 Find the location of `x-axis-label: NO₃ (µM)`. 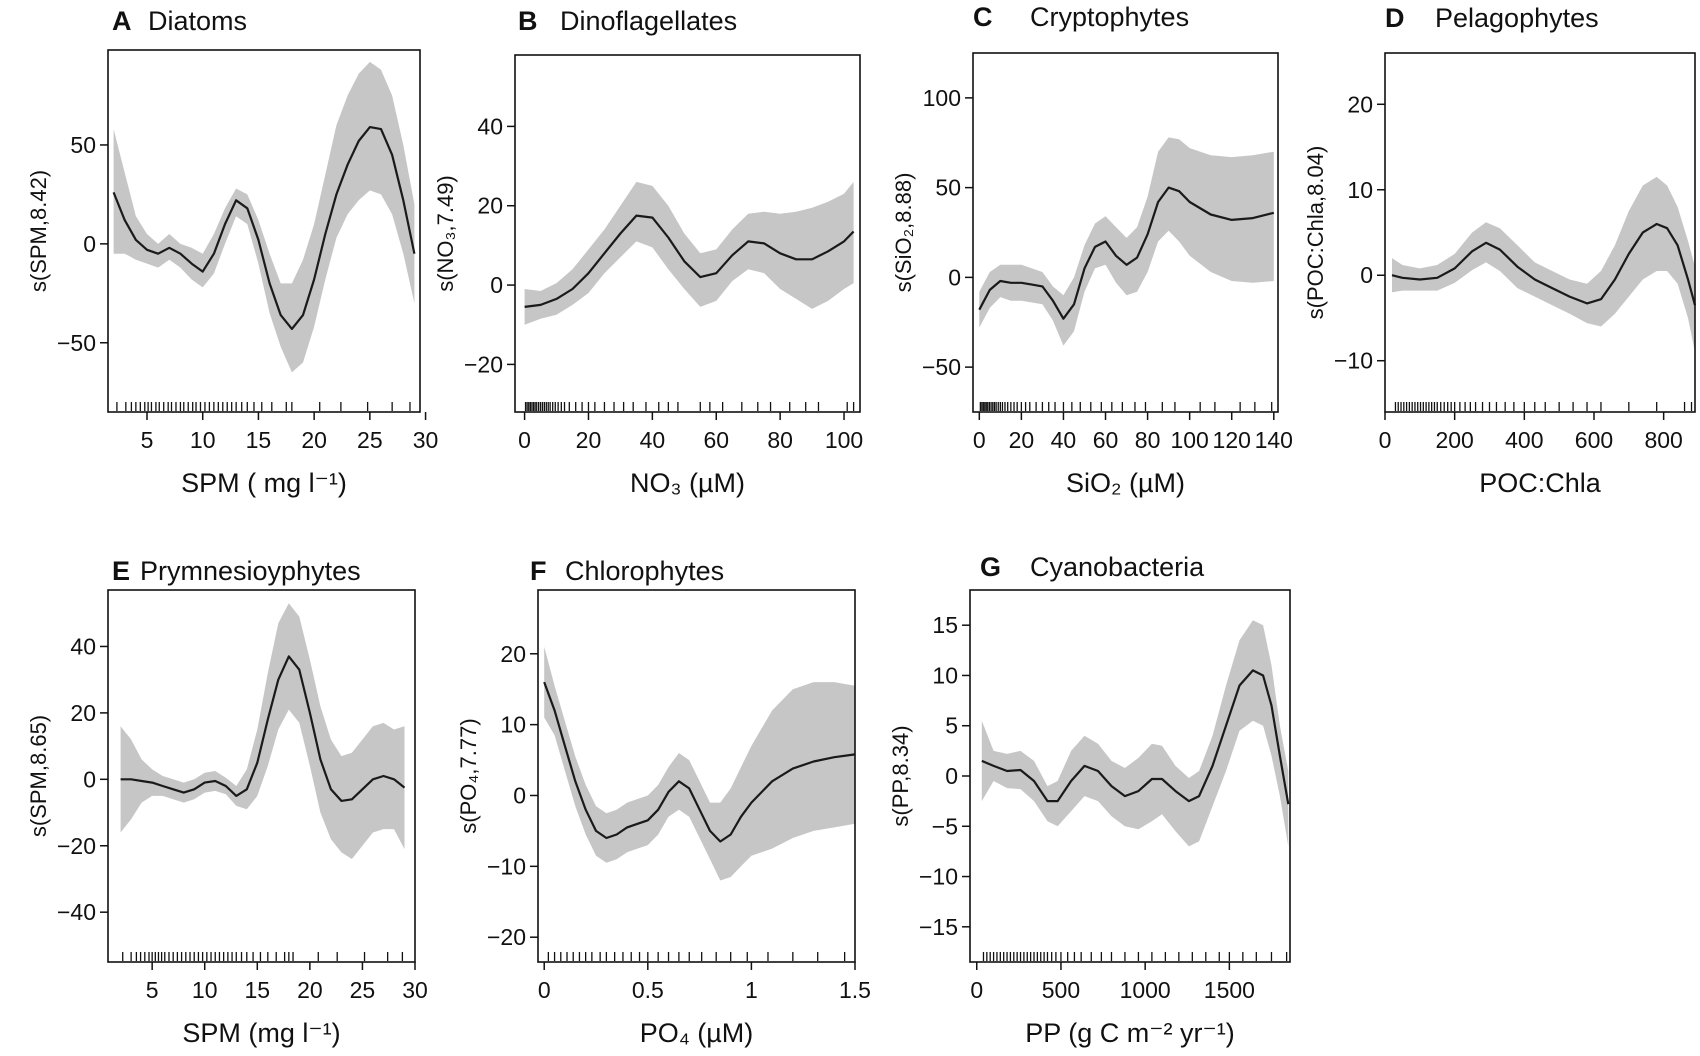

x-axis-label: NO₃ (µM) is located at coordinates (687, 483).